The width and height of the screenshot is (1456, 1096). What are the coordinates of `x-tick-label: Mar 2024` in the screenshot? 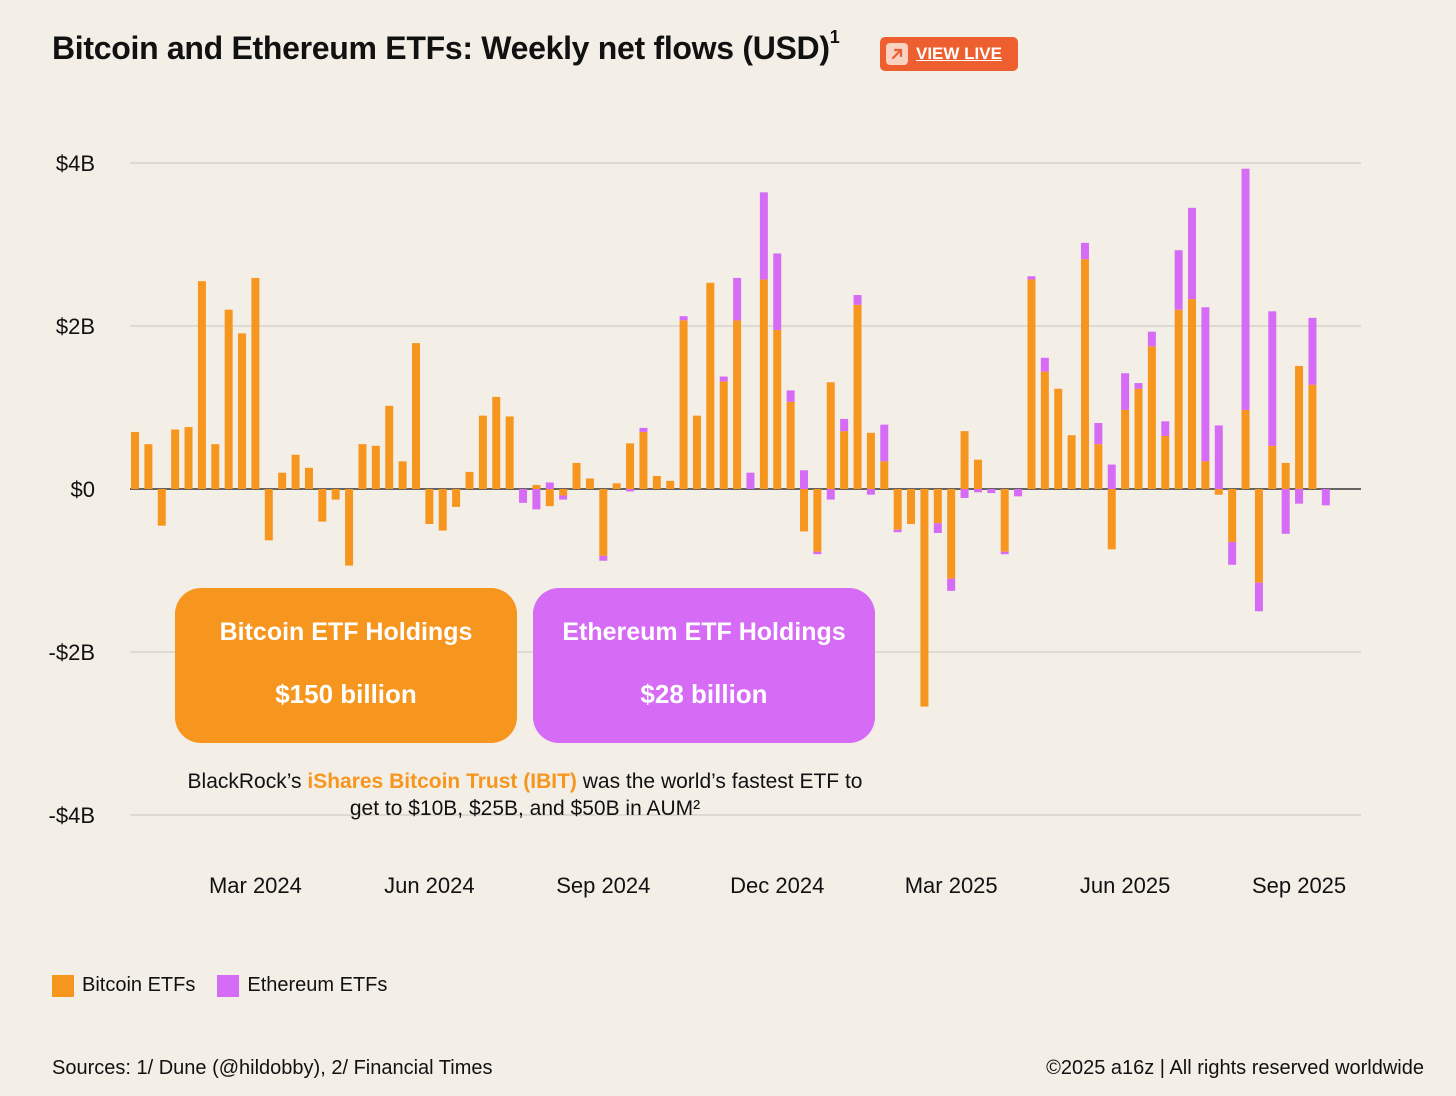 It's located at (255, 885).